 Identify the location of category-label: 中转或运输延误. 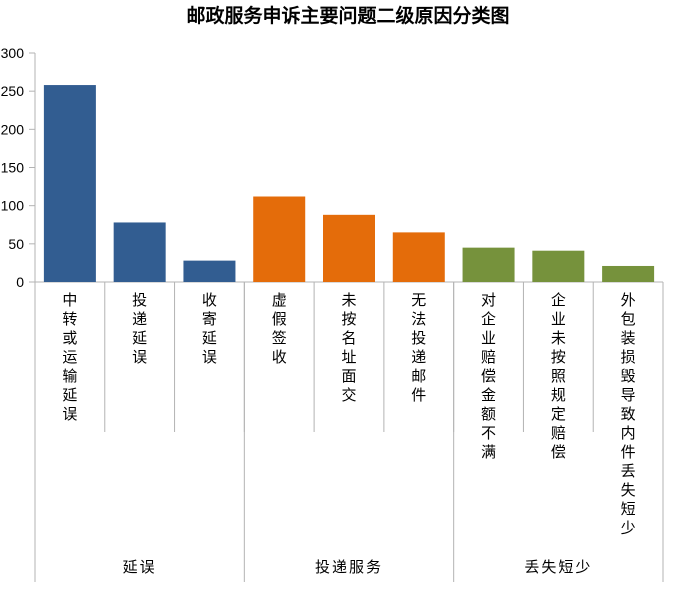
(69, 357).